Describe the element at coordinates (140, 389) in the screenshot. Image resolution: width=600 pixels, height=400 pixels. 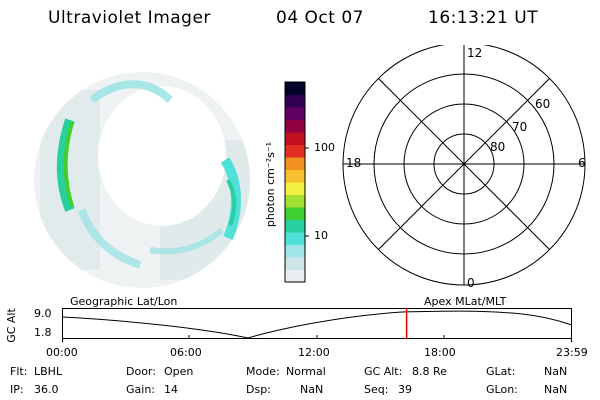
I see `info-gain-key: Gain:` at that location.